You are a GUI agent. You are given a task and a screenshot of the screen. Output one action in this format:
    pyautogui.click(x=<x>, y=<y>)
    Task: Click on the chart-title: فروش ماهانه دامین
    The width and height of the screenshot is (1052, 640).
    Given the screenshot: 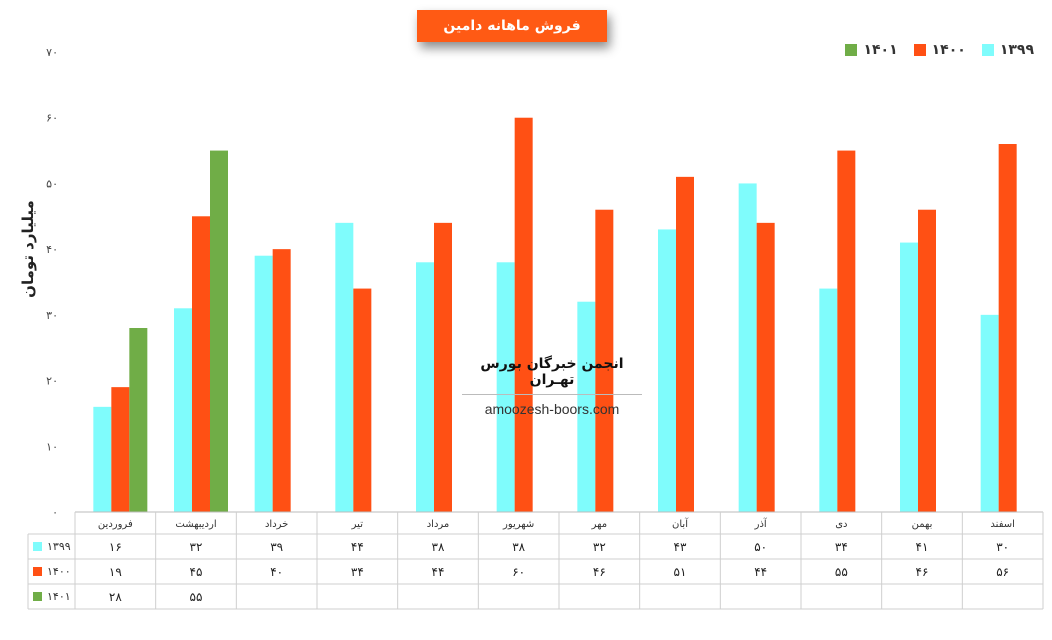 What is the action you would take?
    pyautogui.click(x=512, y=26)
    